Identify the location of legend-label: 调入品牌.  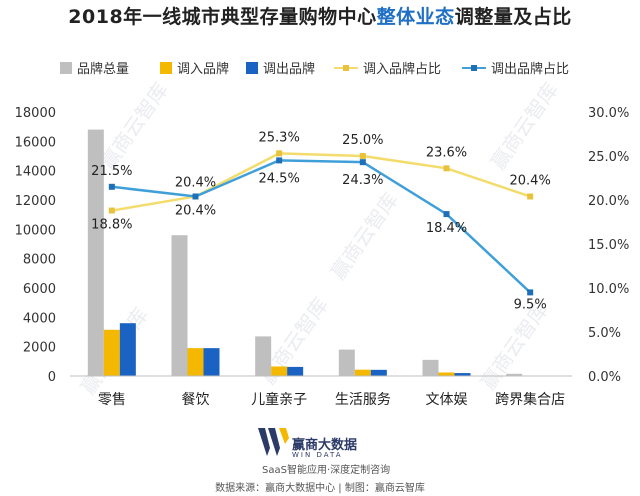
(203, 69).